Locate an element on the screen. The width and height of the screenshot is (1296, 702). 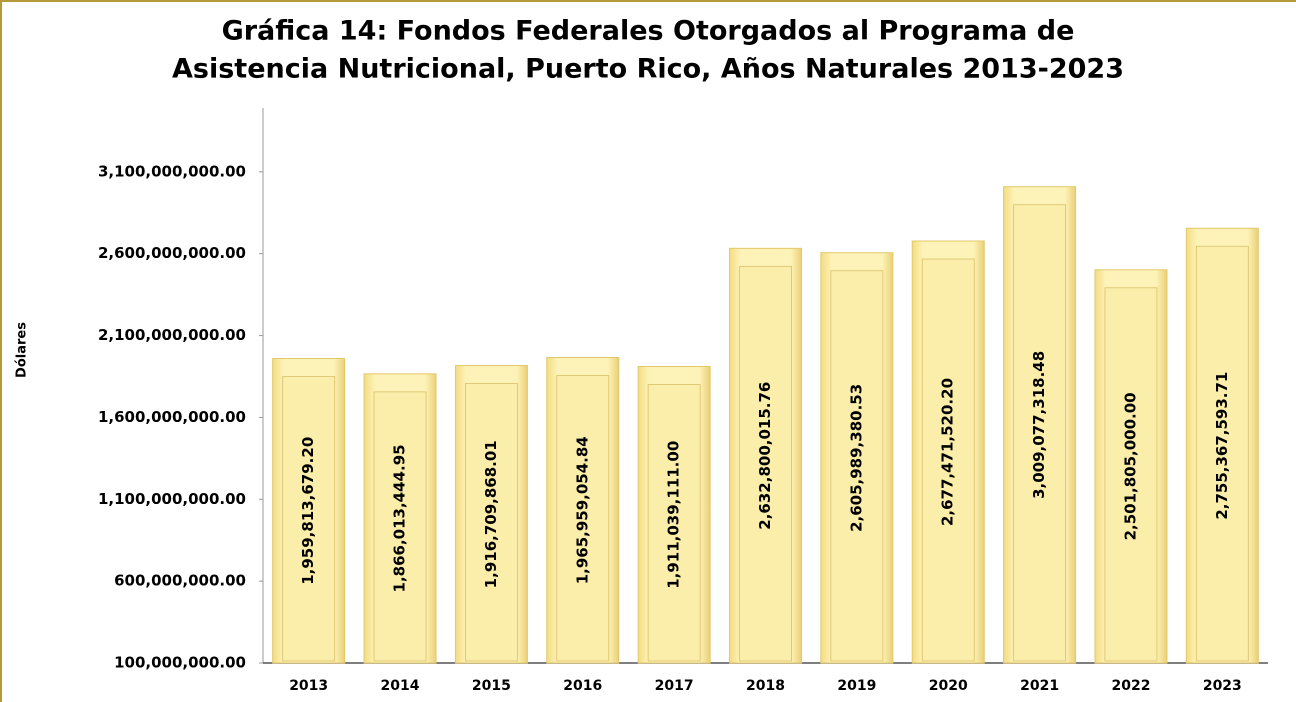
y-tick-label: 3,100,000,000.00 is located at coordinates (172, 171).